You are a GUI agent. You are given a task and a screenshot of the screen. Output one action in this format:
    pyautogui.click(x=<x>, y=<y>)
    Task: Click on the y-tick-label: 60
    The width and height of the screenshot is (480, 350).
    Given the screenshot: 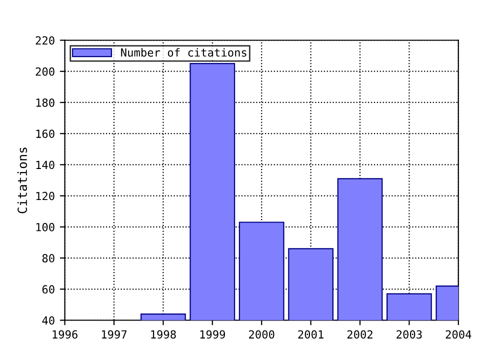 What is the action you would take?
    pyautogui.click(x=48, y=289)
    